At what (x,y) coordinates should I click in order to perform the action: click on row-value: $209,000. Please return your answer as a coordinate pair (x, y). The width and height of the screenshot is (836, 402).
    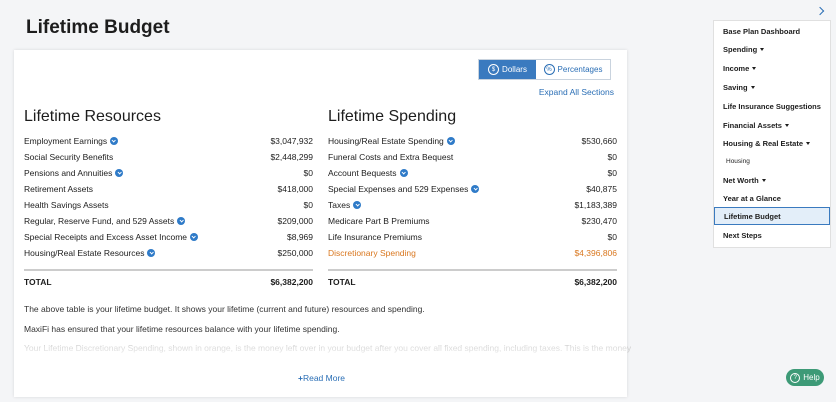
    Looking at the image, I should click on (295, 221).